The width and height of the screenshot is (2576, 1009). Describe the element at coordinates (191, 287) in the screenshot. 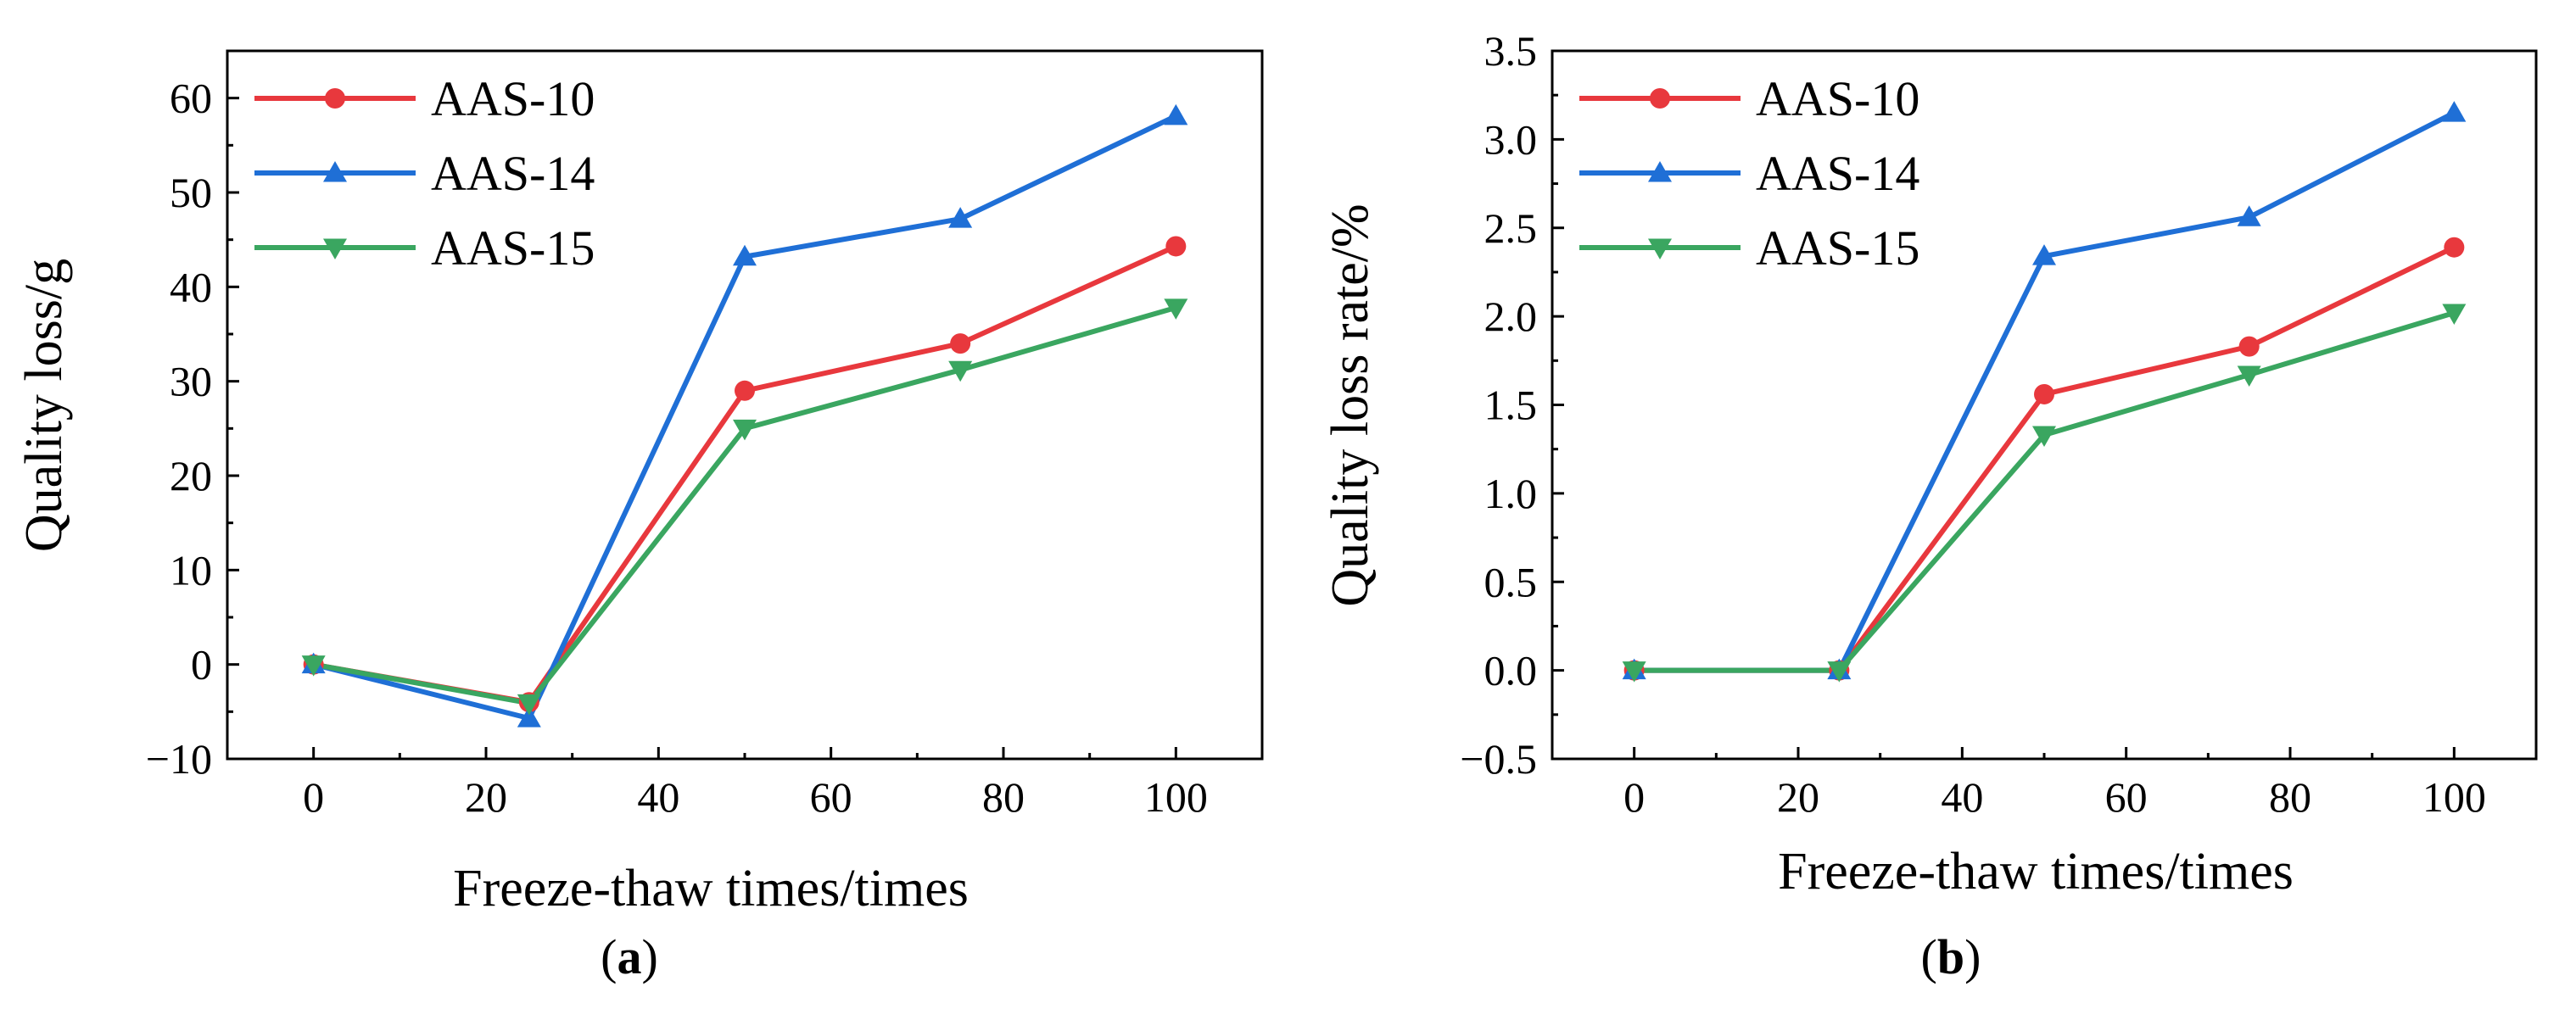

I see `y-tick-label-a: 40` at that location.